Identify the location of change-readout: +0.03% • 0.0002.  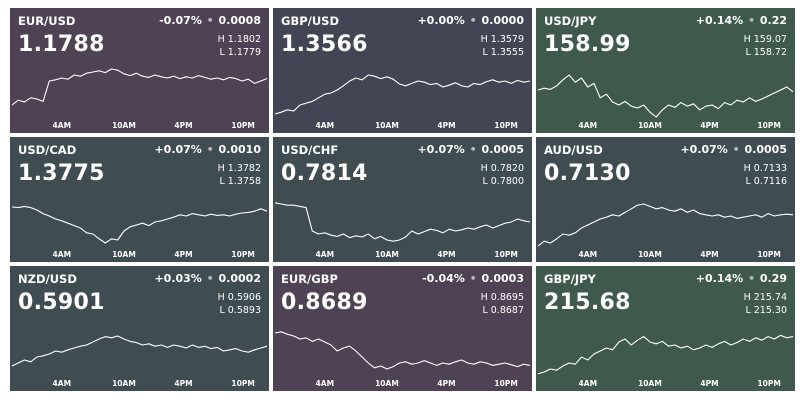
(207, 278).